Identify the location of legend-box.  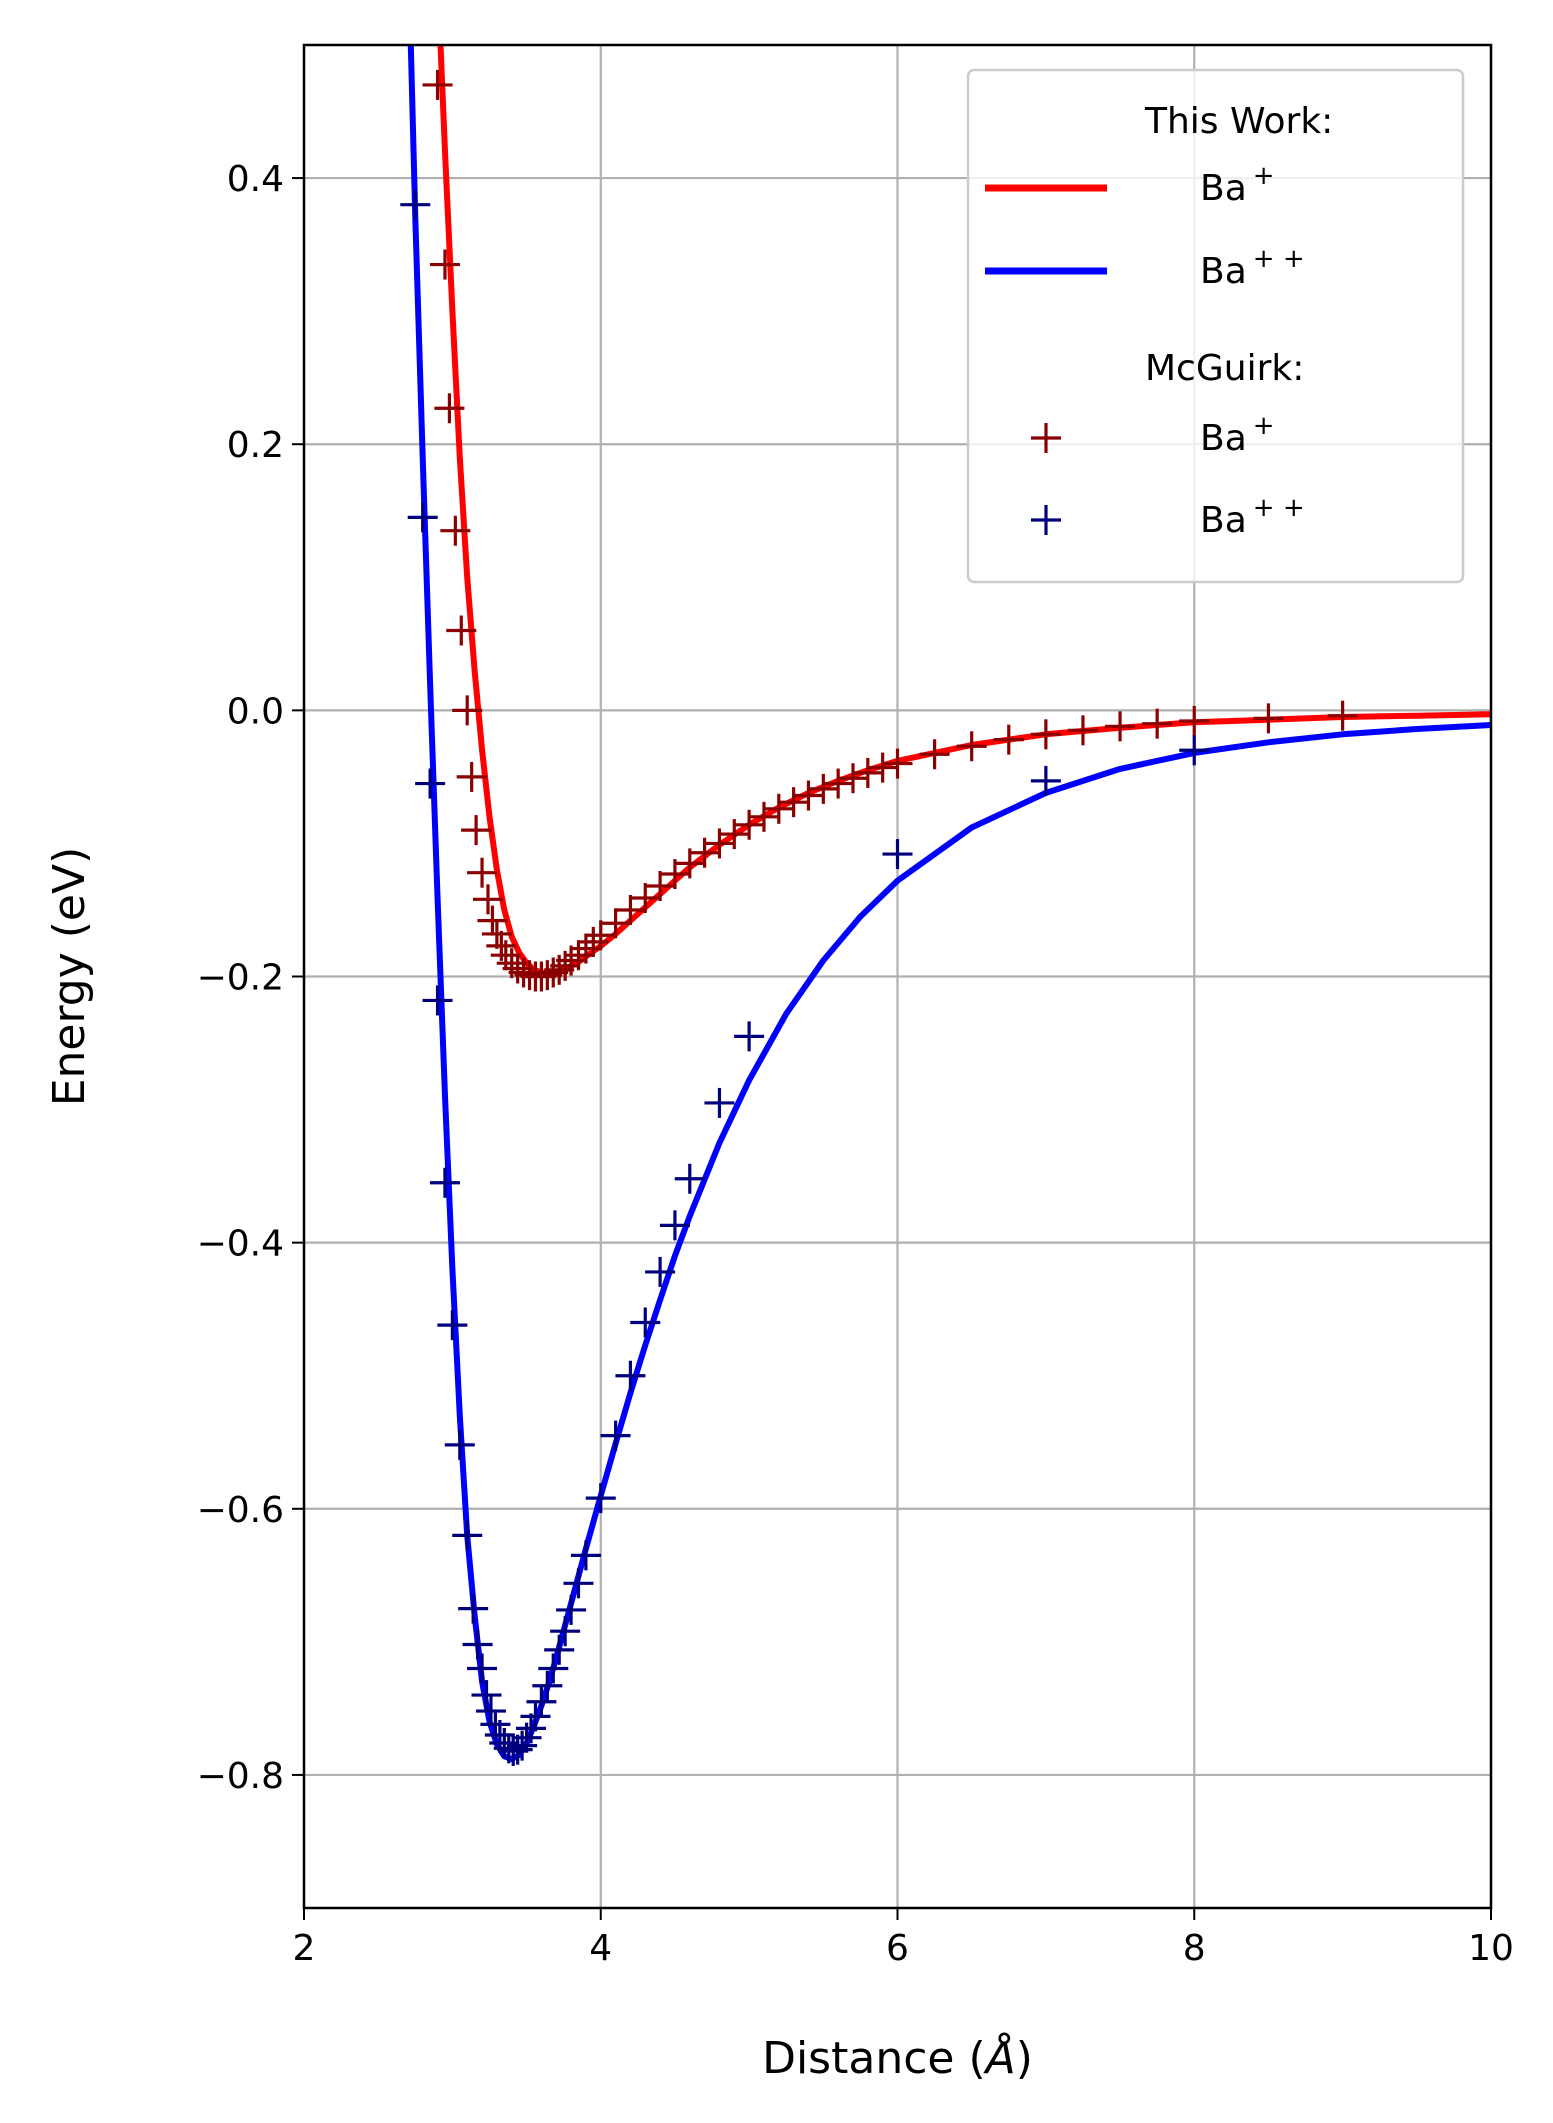
(1215, 326).